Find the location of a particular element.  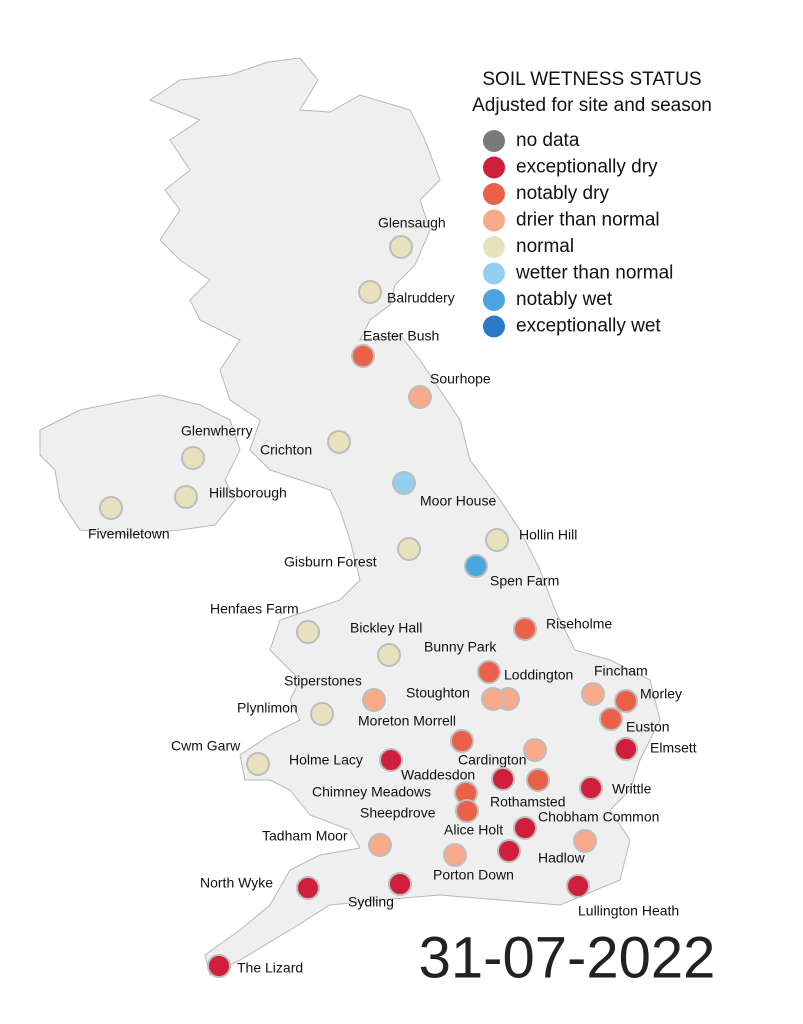

legend-subtitle: Adjusted for site and season is located at coordinates (592, 105).